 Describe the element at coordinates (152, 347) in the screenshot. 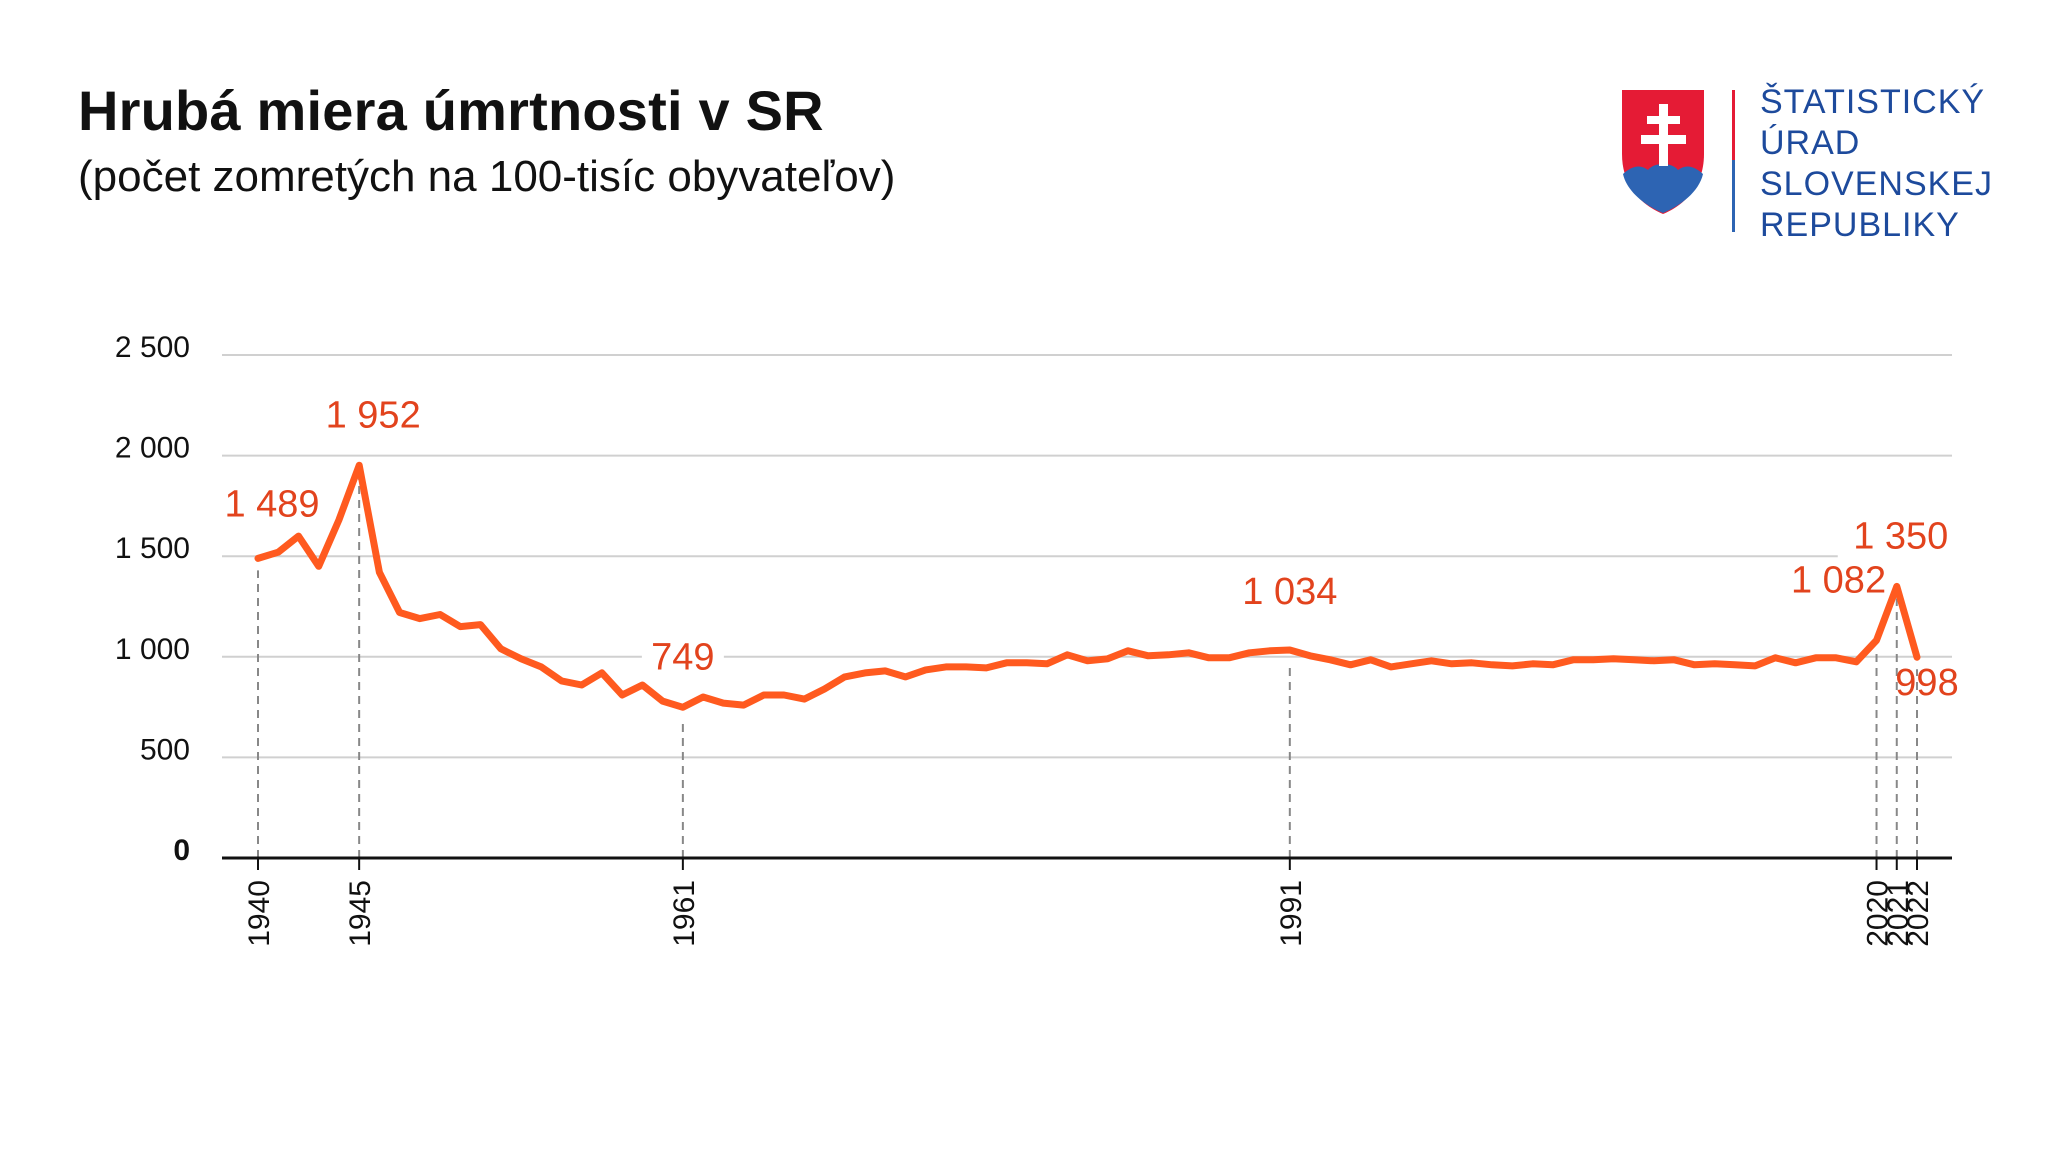

I see `y-tick-label: 2 500` at that location.